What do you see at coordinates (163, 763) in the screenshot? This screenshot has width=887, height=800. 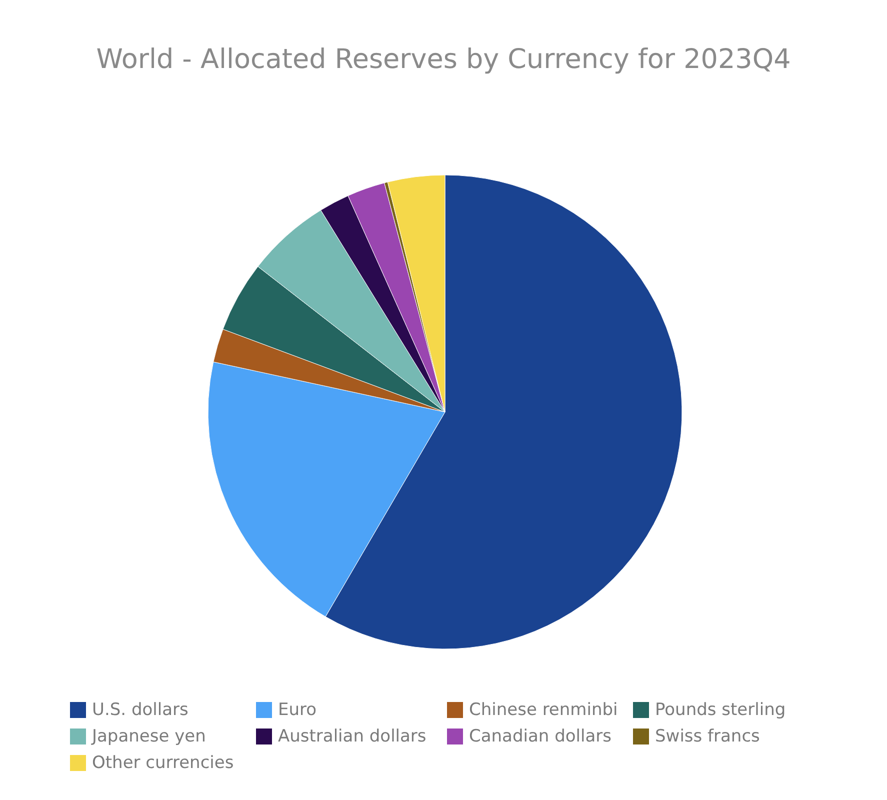 I see `legend-label: Other currencies` at bounding box center [163, 763].